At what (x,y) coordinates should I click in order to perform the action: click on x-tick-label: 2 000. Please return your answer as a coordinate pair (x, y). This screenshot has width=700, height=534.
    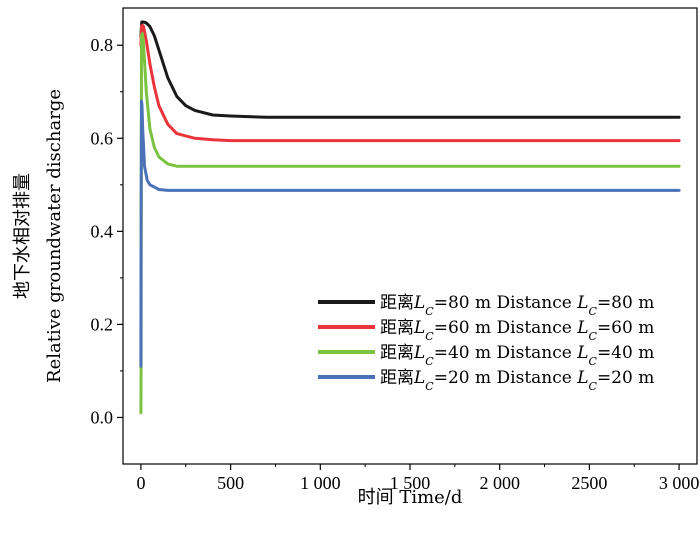
    Looking at the image, I should click on (499, 483).